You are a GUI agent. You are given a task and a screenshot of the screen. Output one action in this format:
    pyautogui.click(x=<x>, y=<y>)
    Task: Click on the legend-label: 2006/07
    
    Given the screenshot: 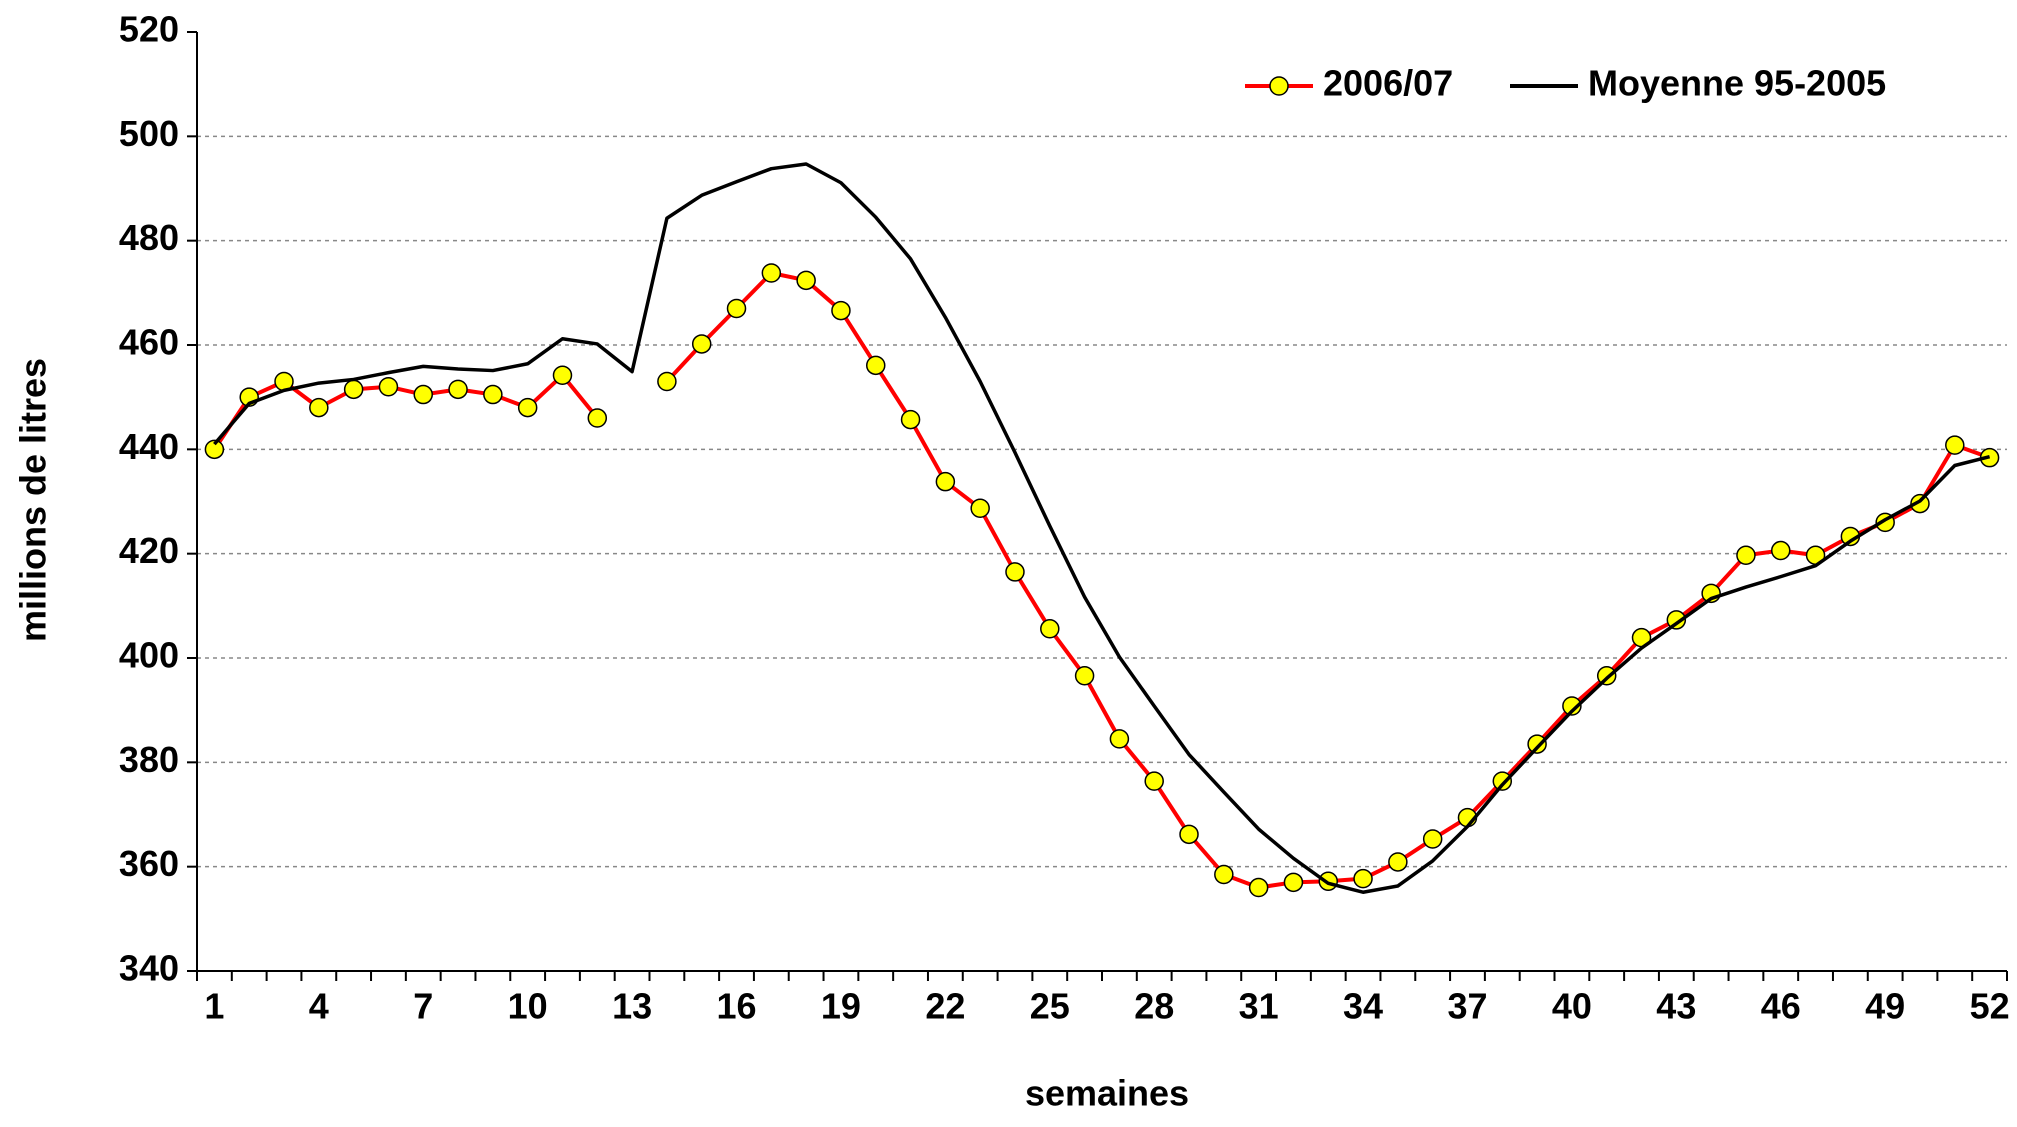 What is the action you would take?
    pyautogui.click(x=1388, y=83)
    